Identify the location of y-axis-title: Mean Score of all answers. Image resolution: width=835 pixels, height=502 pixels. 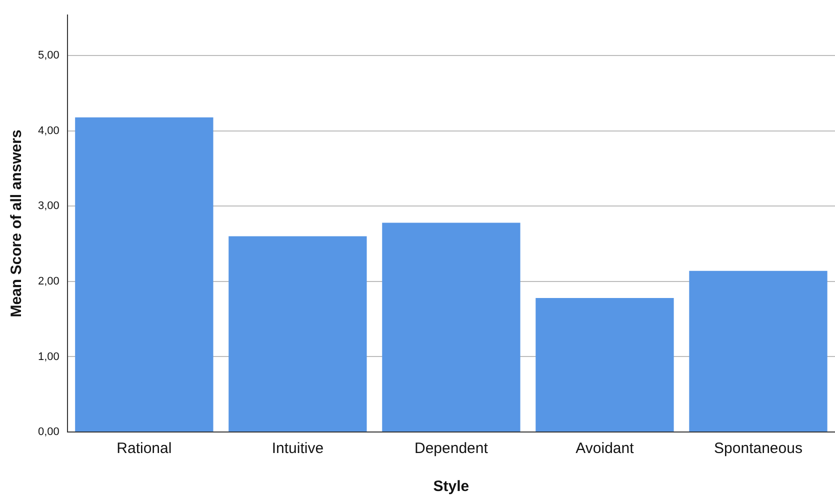
(17, 224).